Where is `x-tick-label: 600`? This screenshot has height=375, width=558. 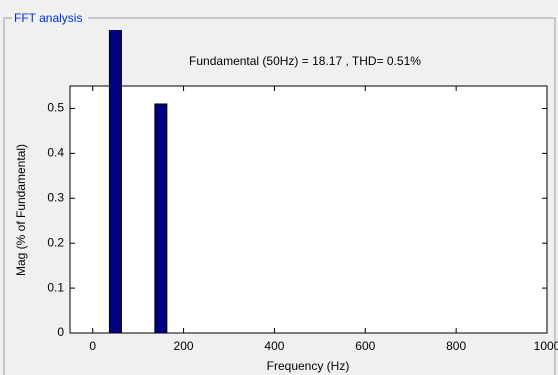 x-tick-label: 600 is located at coordinates (365, 346).